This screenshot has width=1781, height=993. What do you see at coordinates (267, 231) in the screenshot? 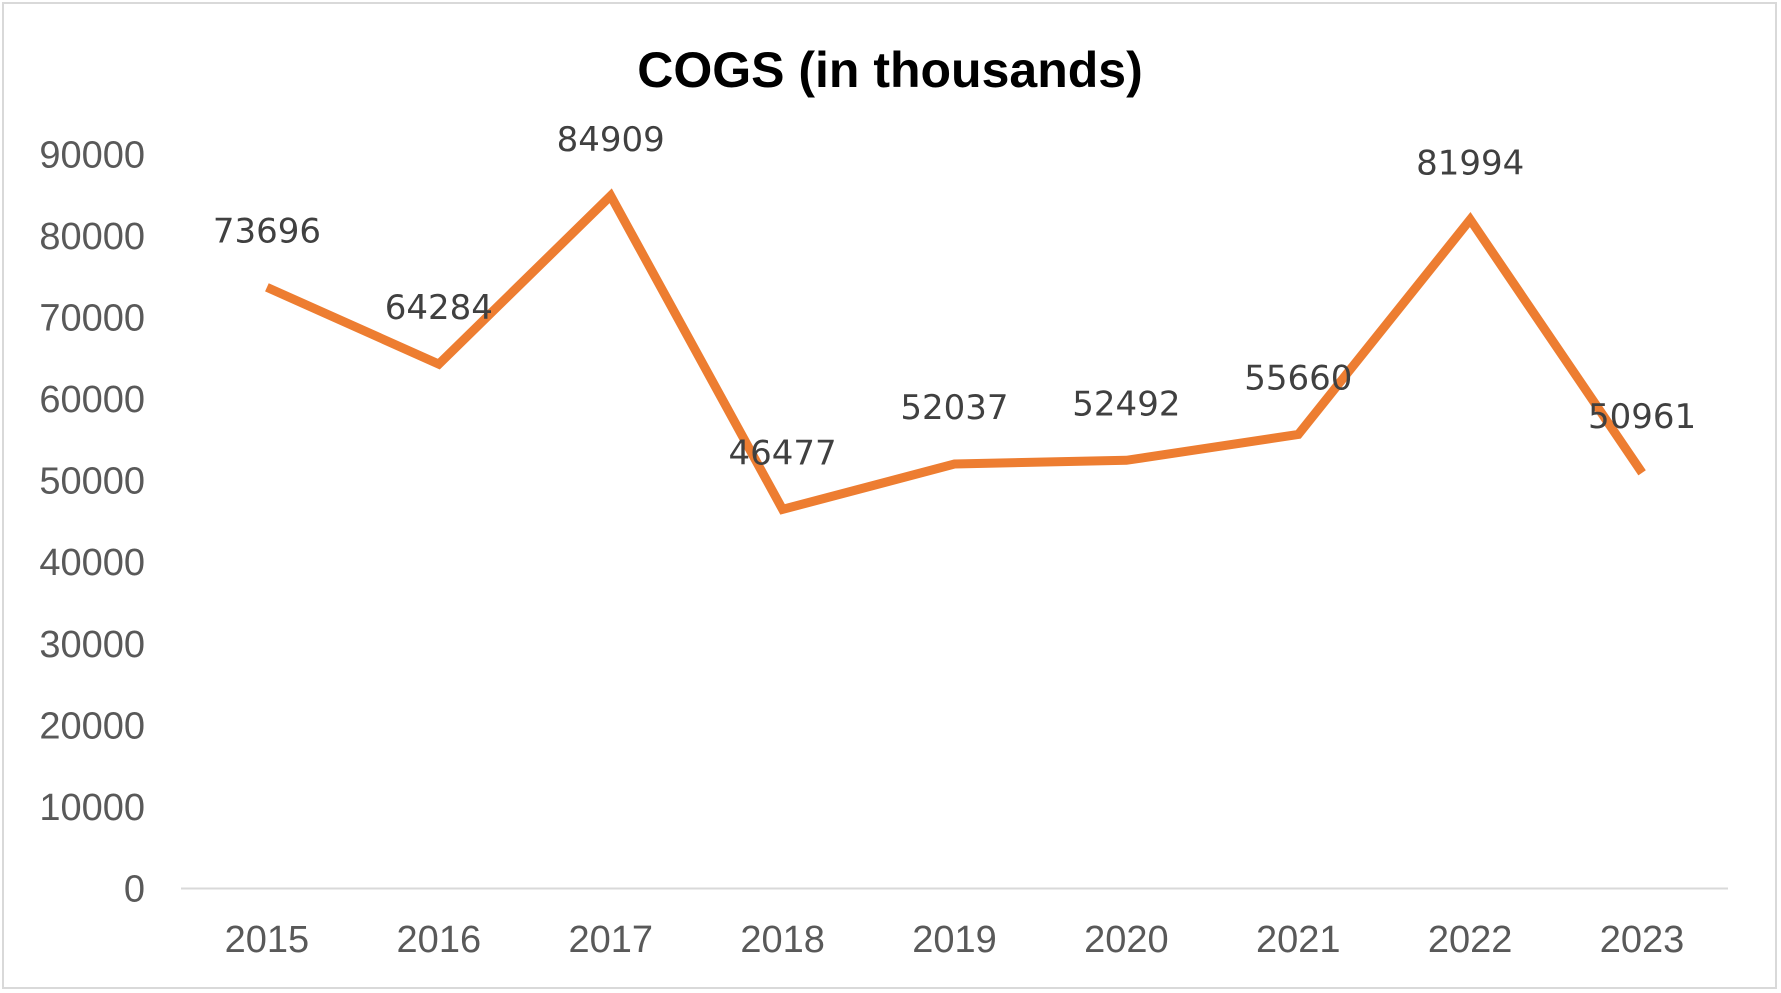
I see `data-label: 73696` at bounding box center [267, 231].